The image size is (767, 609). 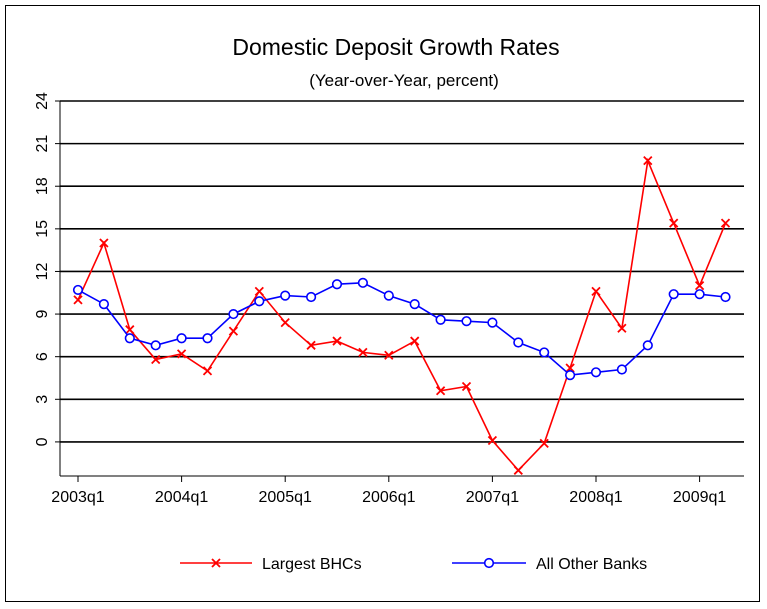 What do you see at coordinates (47, 284) in the screenshot?
I see `y-axis: 0 3 6 9 12 15 18 21 24` at bounding box center [47, 284].